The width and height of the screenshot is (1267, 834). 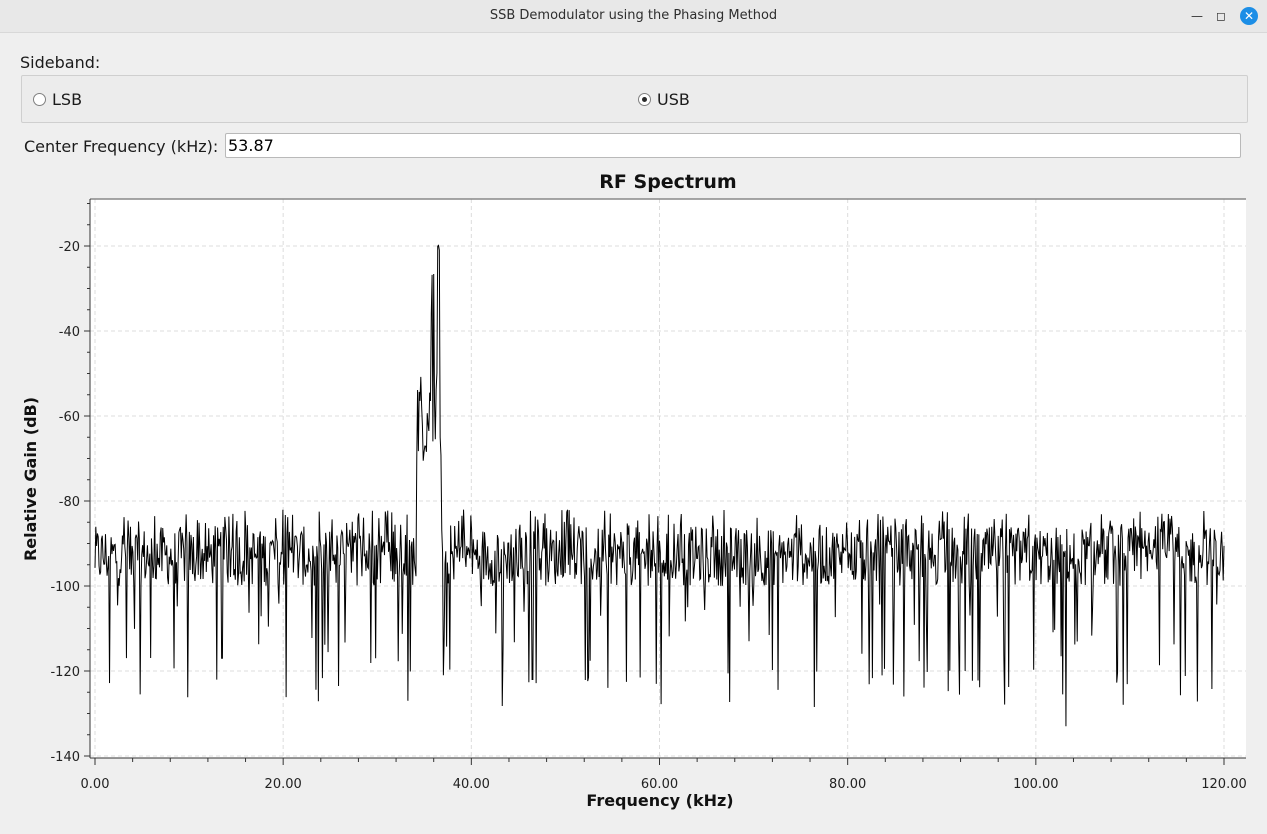 I want to click on x-tick-label: 100.00, so click(x=1036, y=784).